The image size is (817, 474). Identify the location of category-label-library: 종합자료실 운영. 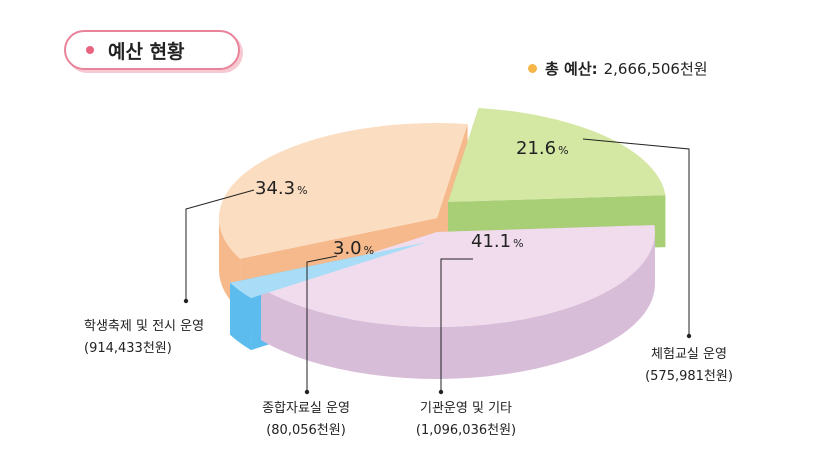
(306, 408).